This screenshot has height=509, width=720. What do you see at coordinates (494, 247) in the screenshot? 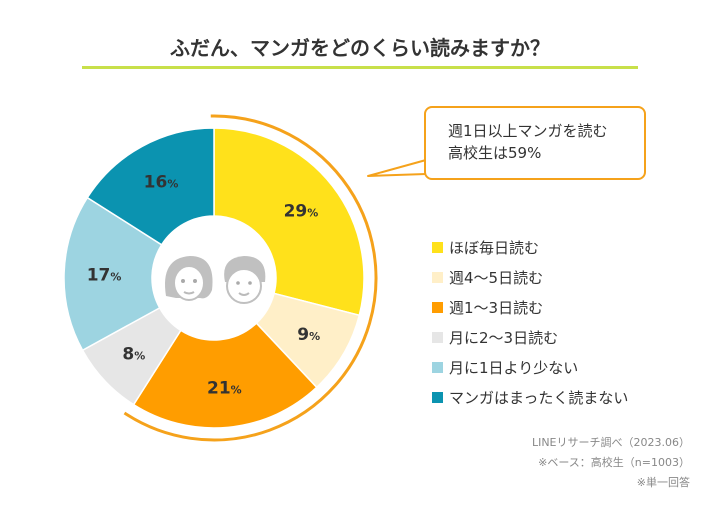
I see `legend-label: ほぼ毎日読む` at bounding box center [494, 247].